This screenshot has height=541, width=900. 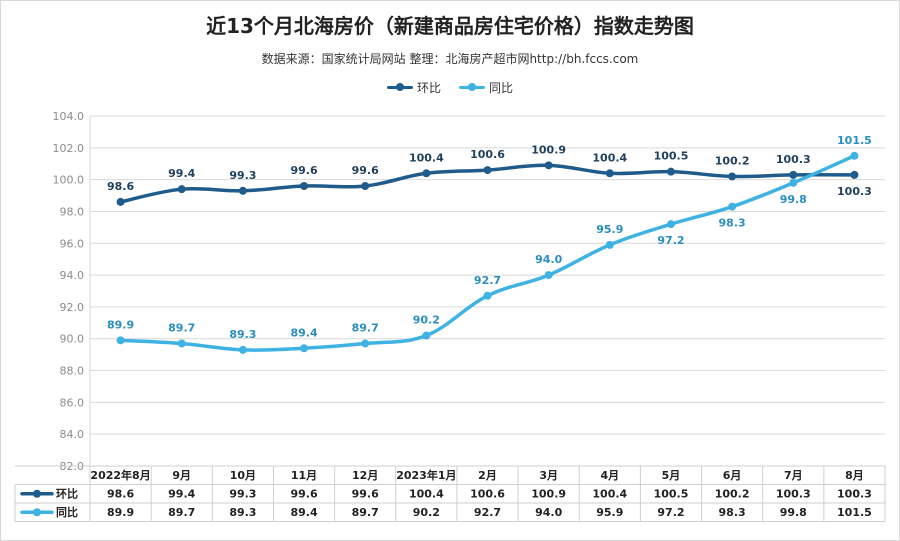 I want to click on table-header-cell: 12月, so click(x=365, y=475).